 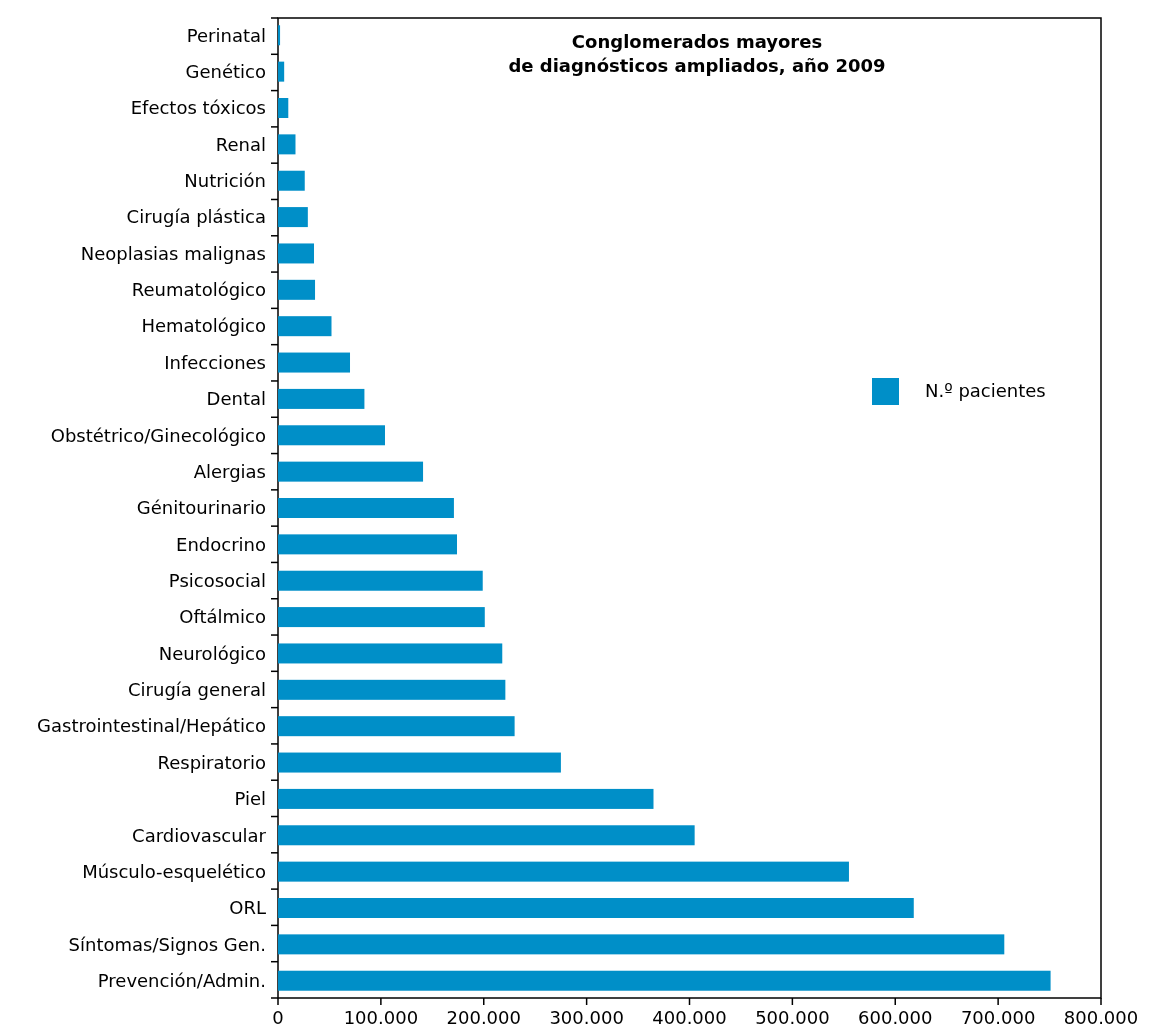 I want to click on y-tick-label: Síntomas/Signos Gen., so click(x=167, y=944).